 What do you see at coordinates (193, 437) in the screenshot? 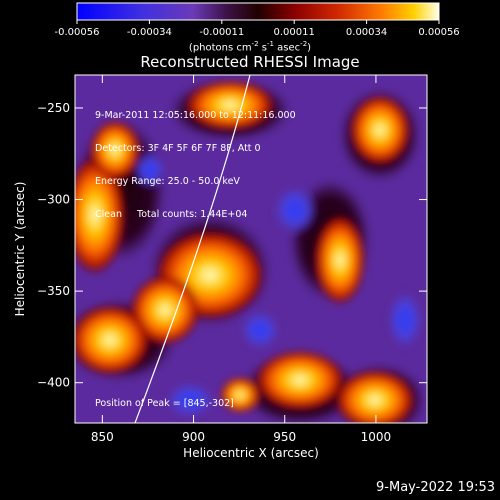
I see `x-tick-label: 900` at bounding box center [193, 437].